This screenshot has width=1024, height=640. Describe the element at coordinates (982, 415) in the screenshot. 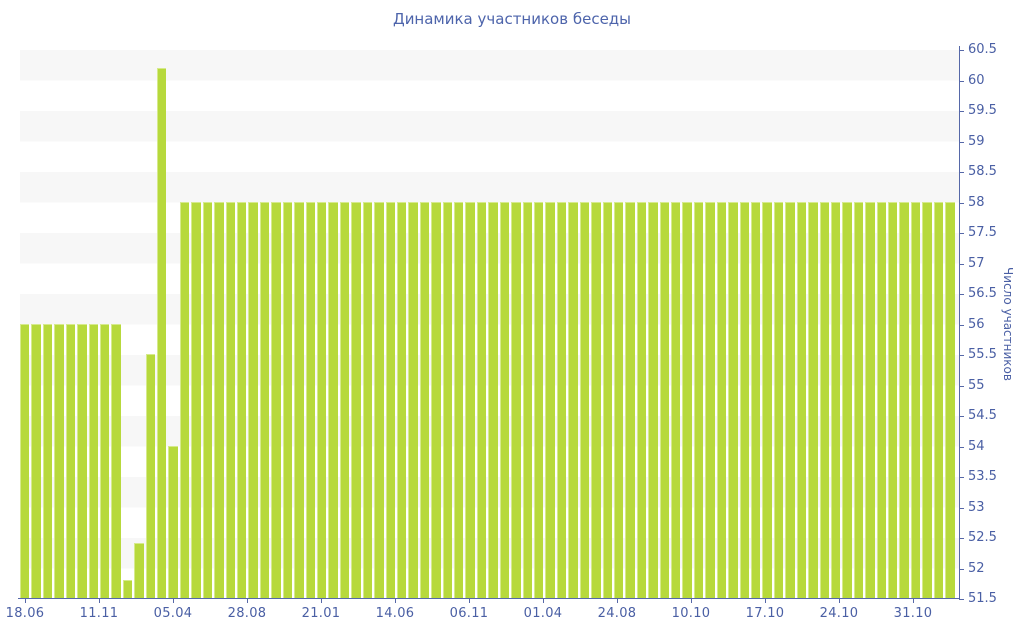

I see `y-tick-label: 54.5` at that location.